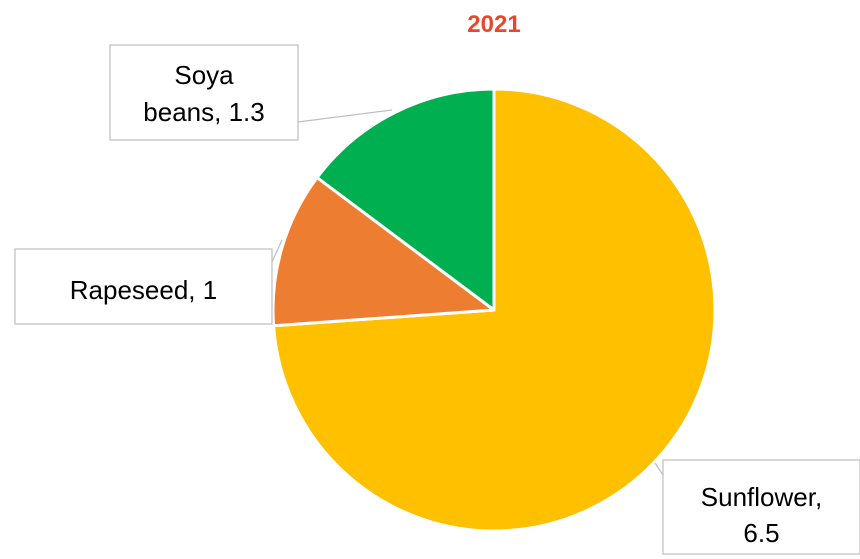  I want to click on data-label-rapeseed: Rapeseed, 1, so click(148, 282).